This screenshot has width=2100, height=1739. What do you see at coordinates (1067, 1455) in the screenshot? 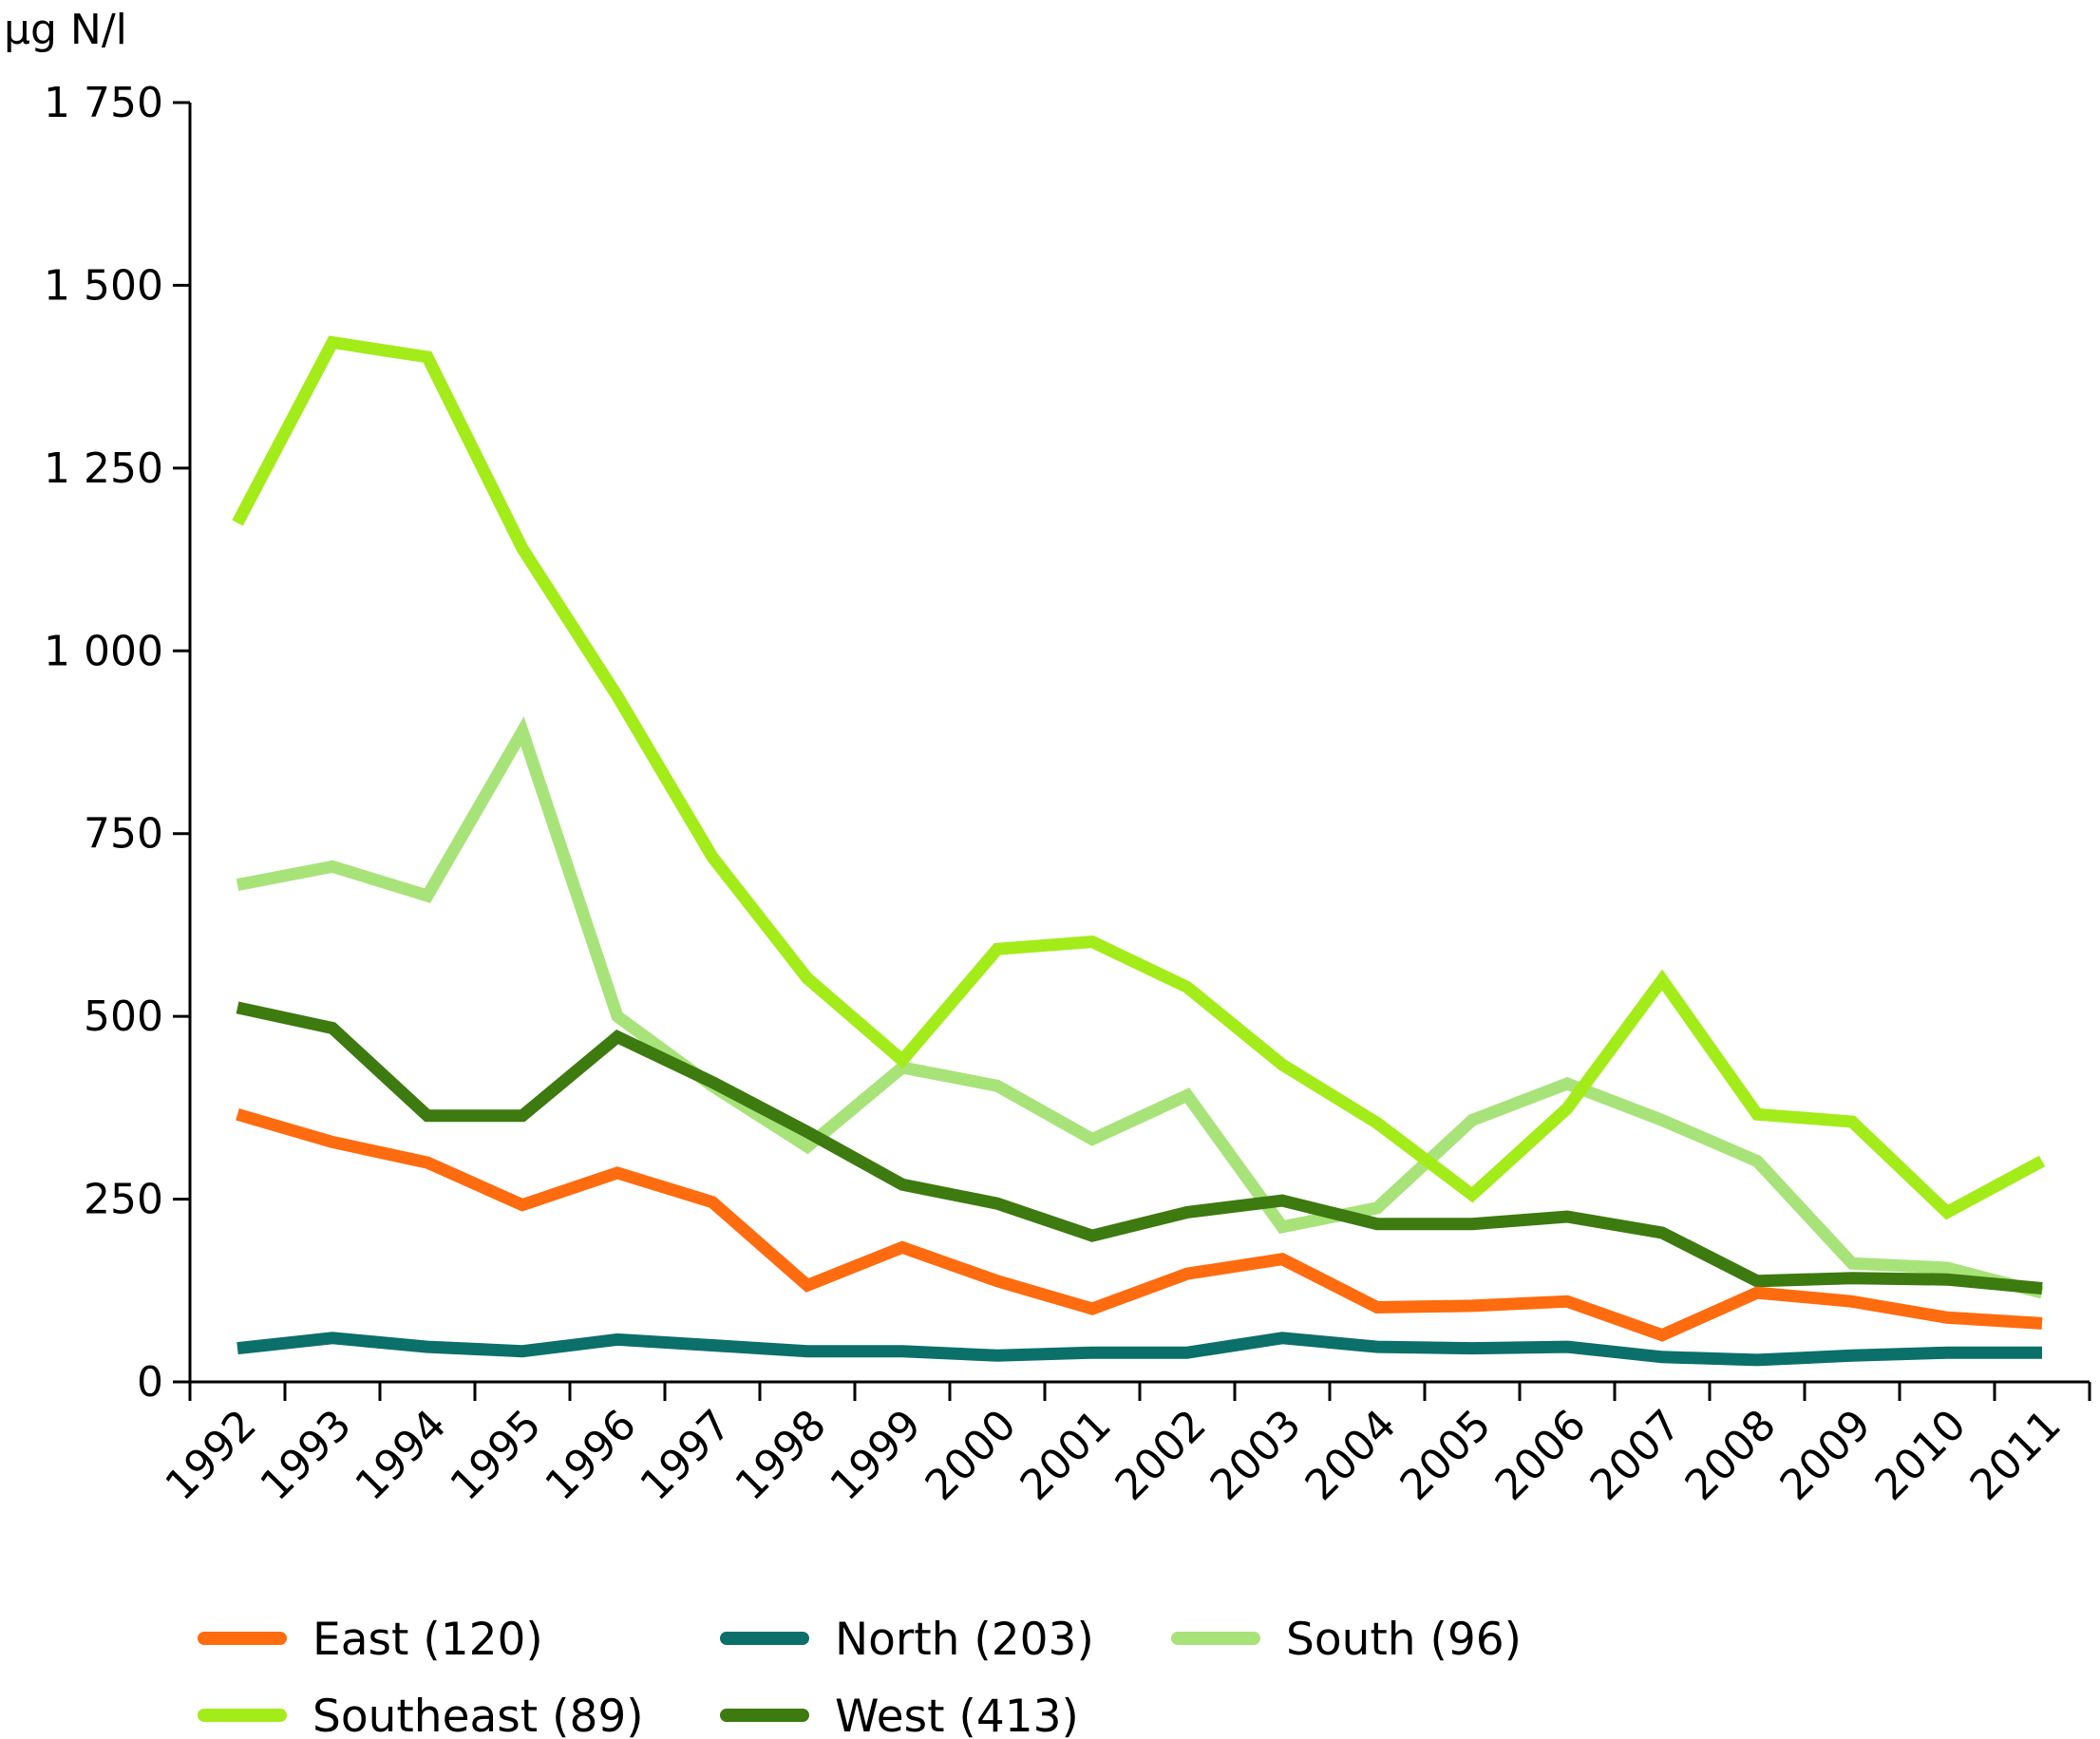
I see `x-tick-label: 2001` at bounding box center [1067, 1455].